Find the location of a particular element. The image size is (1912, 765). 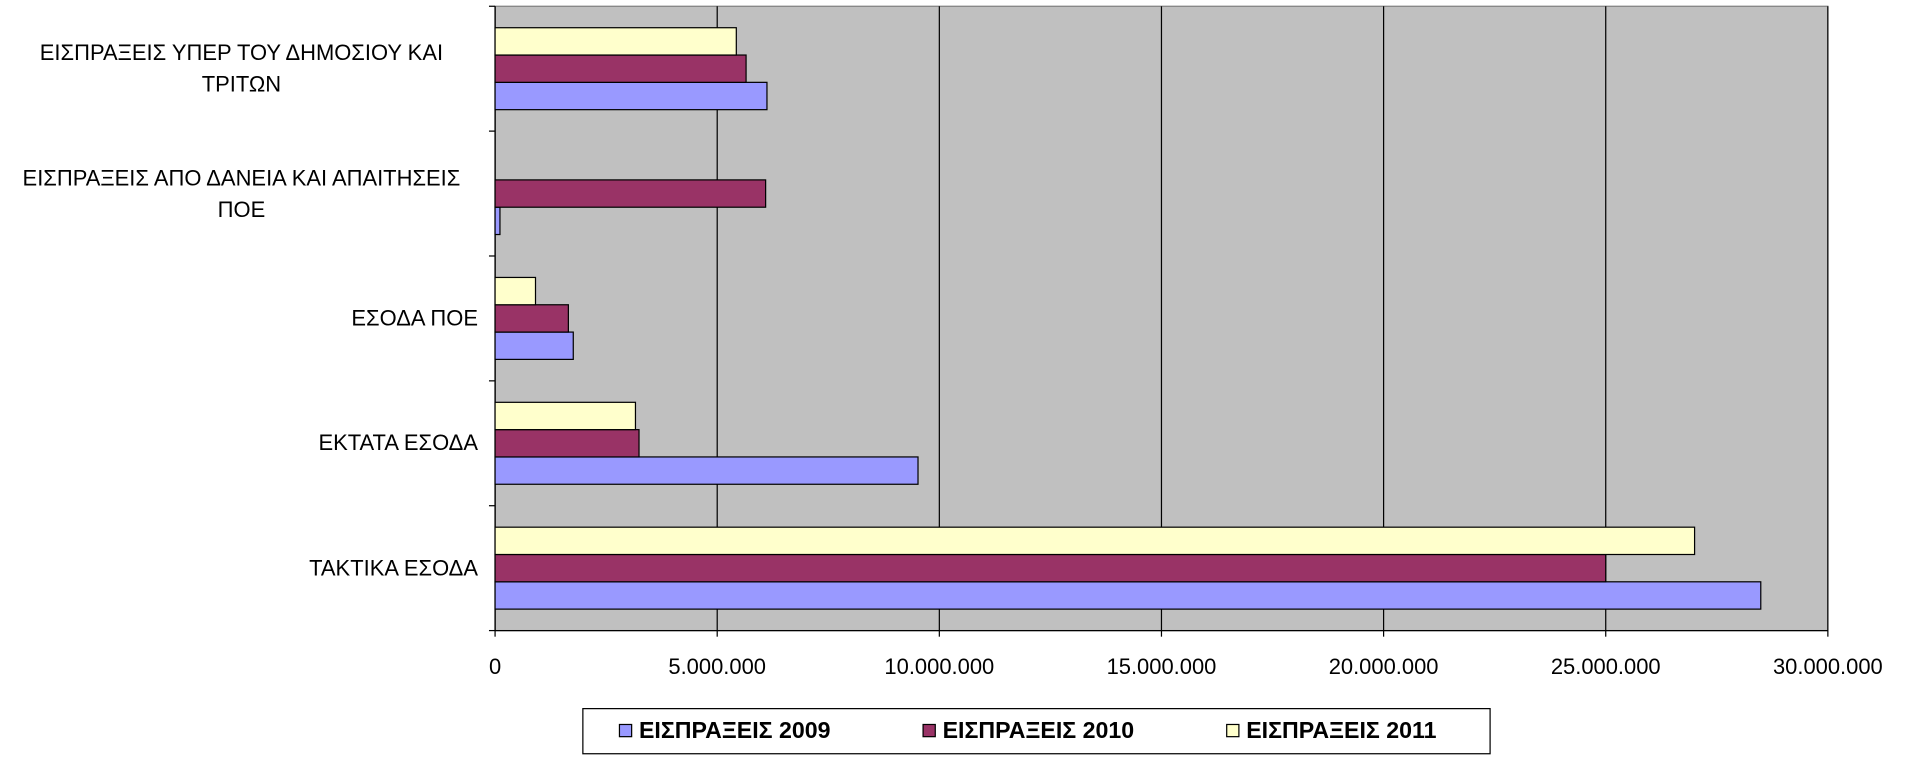

y-tick-label-box: ΕΙΣΠΡΑΞΕΙΣ ΥΠΕΡ ΤΟΥ ΔΗΜΟΣΙΟΥ ΚΑΙ ΤΡΙΤΩΝ is located at coordinates (239, 69).